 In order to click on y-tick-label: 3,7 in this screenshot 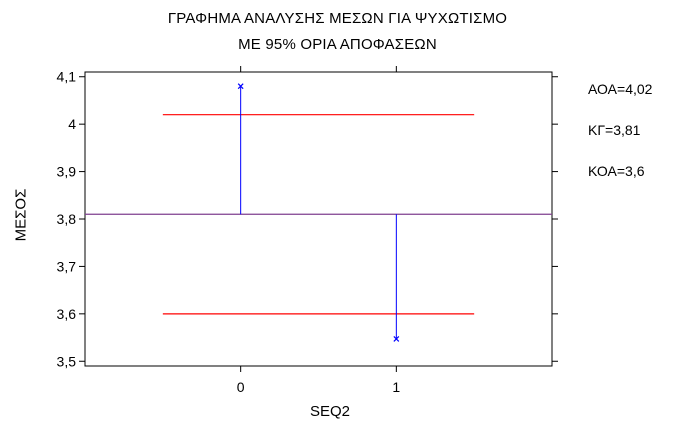, I will do `click(67, 266)`.